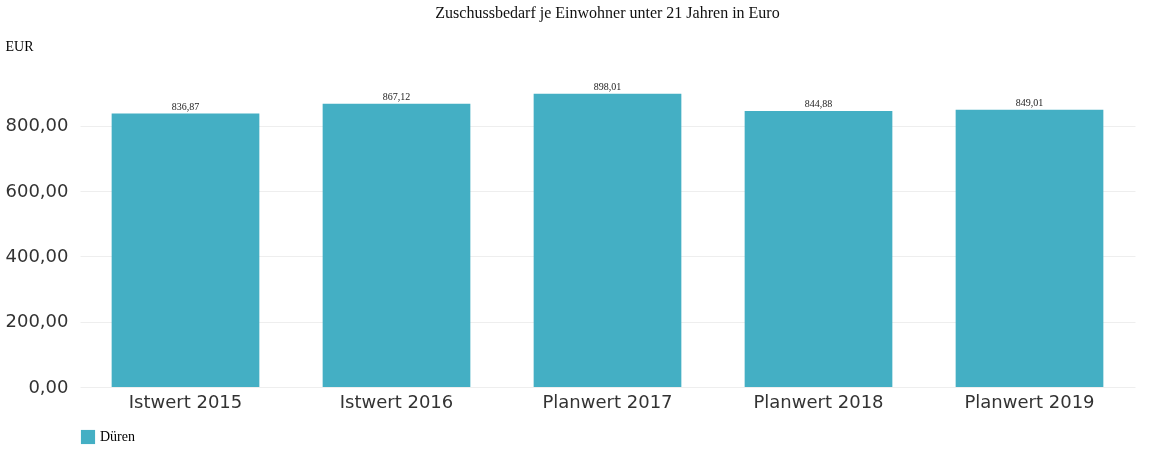  Describe the element at coordinates (185, 401) in the screenshot. I see `x-tick-label: Istwert 2015` at that location.